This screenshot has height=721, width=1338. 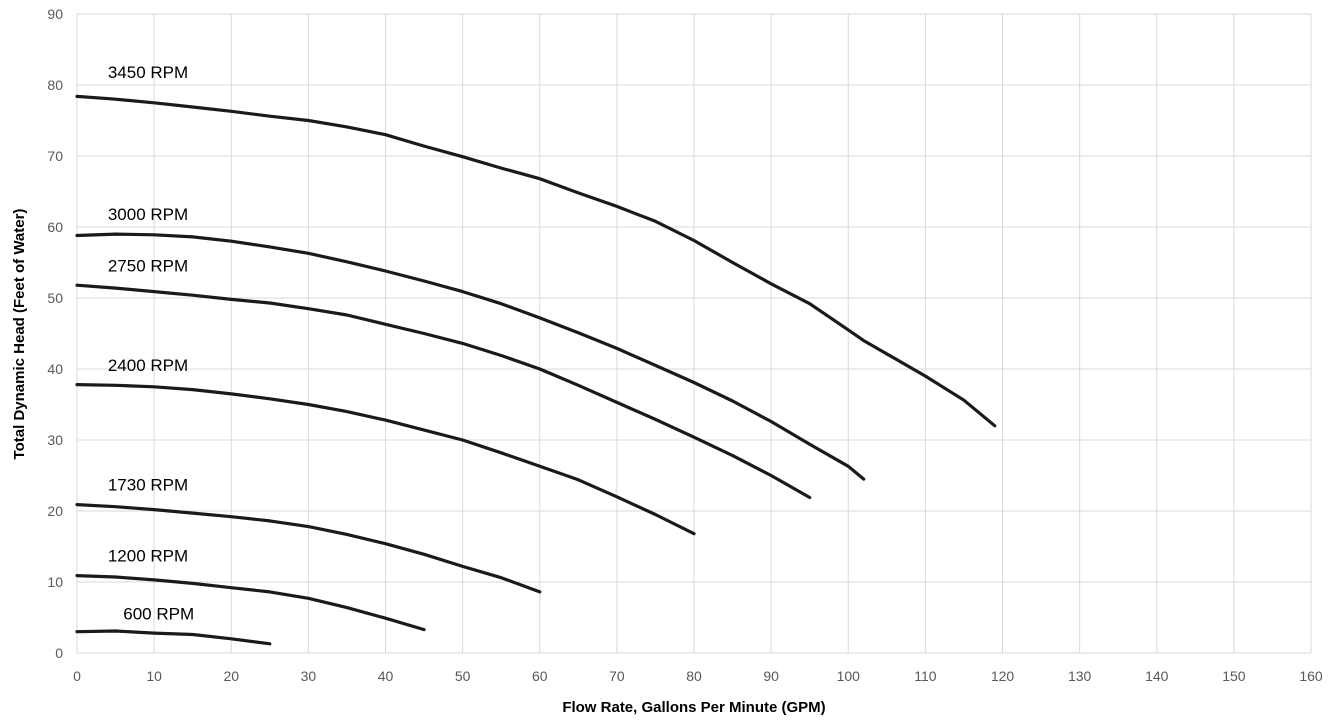 What do you see at coordinates (59, 653) in the screenshot?
I see `y-tick-label: 0` at bounding box center [59, 653].